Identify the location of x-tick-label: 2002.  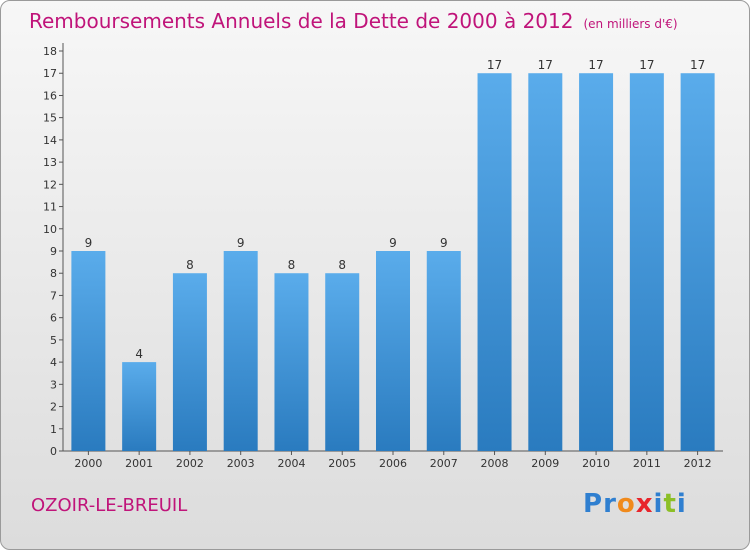
(190, 463).